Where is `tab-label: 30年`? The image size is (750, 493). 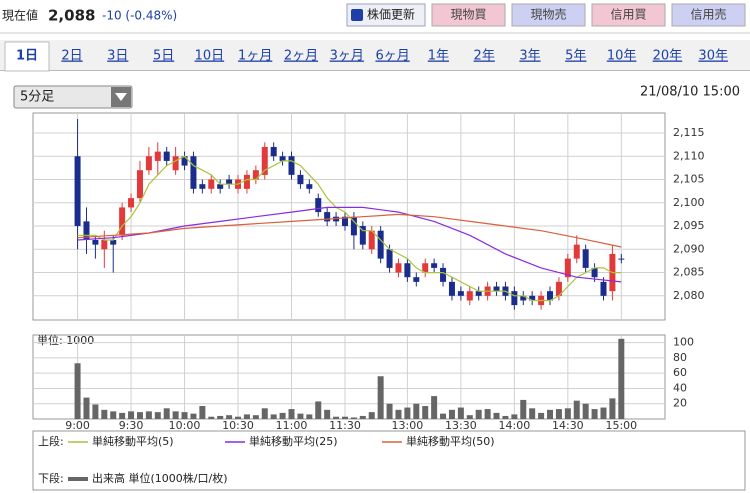
tab-label: 30年 is located at coordinates (713, 56).